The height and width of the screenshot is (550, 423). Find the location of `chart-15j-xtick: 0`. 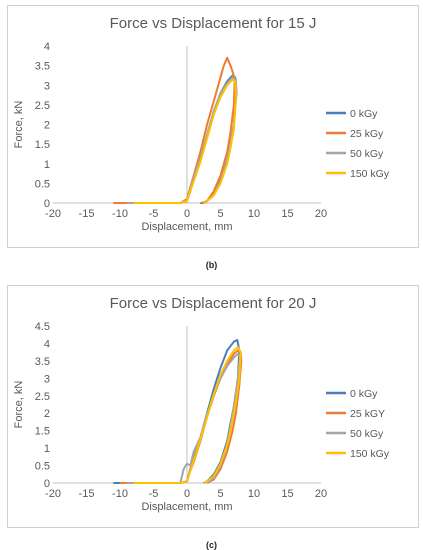

chart-15j-xtick: 0 is located at coordinates (187, 214).